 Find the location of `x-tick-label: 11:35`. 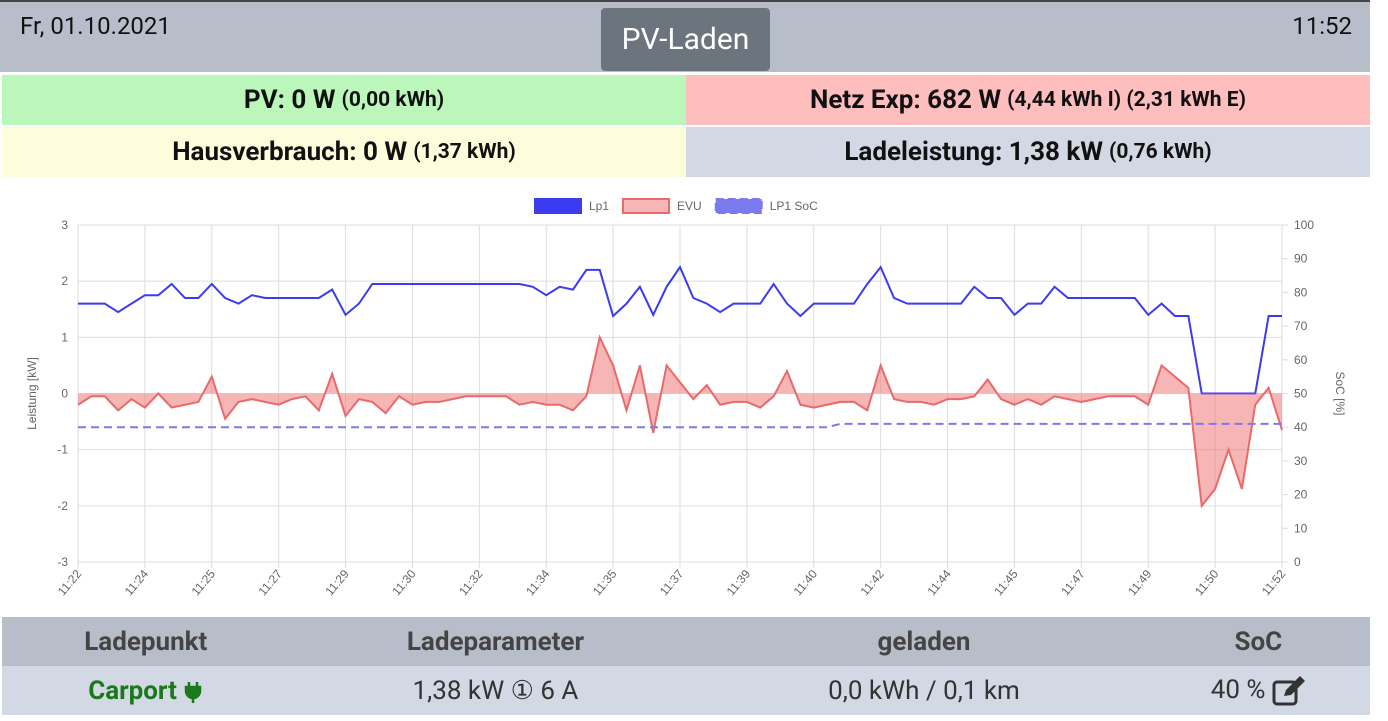

x-tick-label: 11:35 is located at coordinates (605, 583).